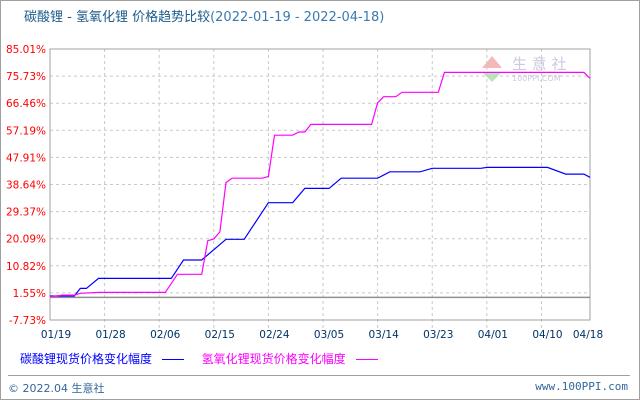  Describe the element at coordinates (117, 17) in the screenshot. I see `title-text: 碳酸锂 - 氢氧化锂 价格趋势比较` at that location.